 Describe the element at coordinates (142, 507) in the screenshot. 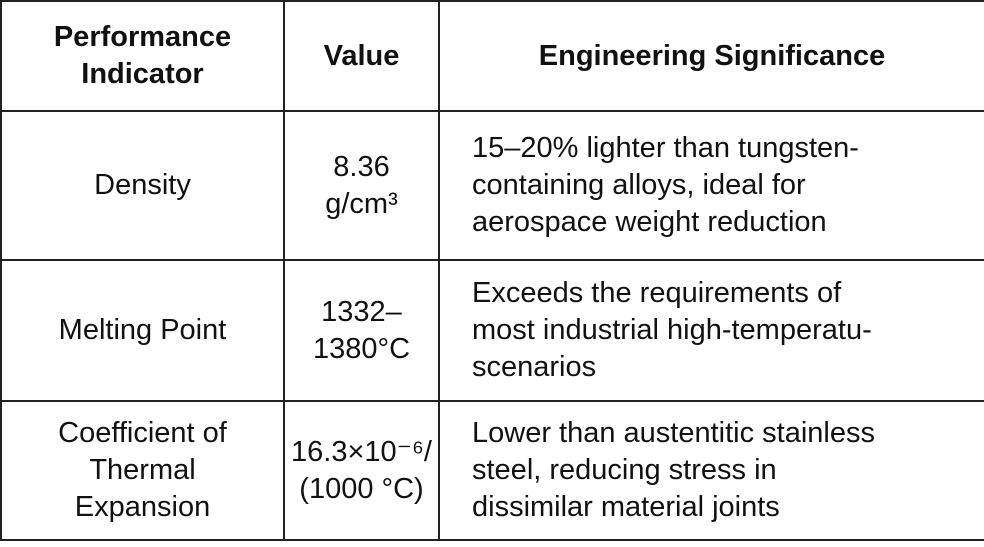

I see `cell-text: Expansion` at that location.